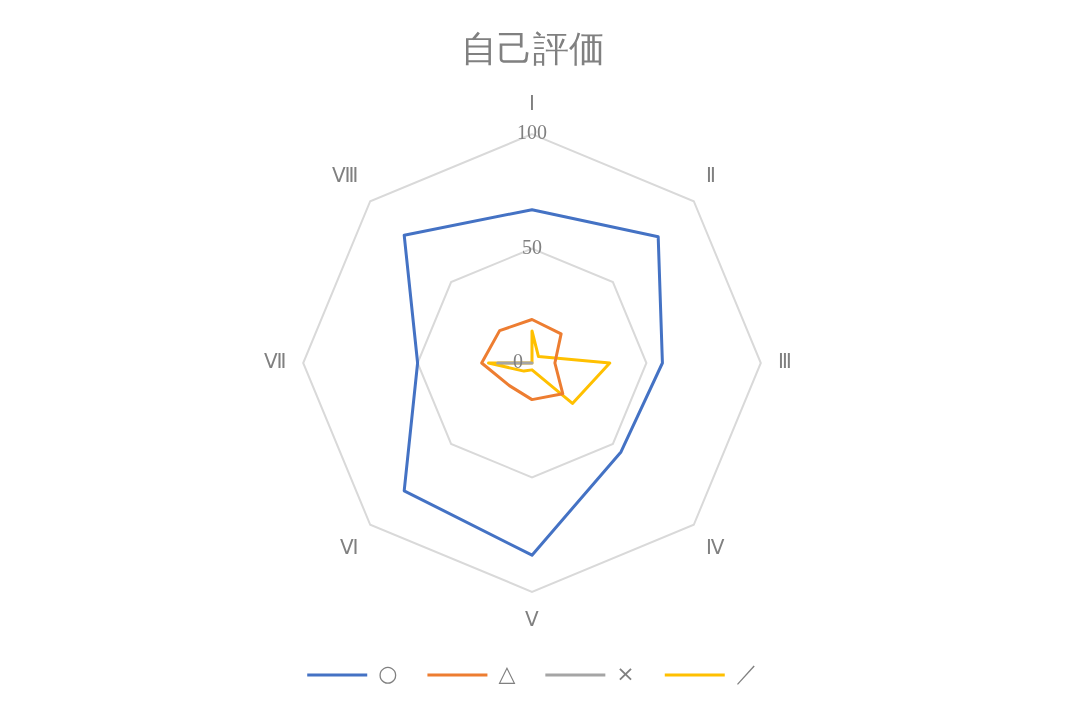  What do you see at coordinates (710, 175) in the screenshot?
I see `spoke-label: Ⅱ` at bounding box center [710, 175].